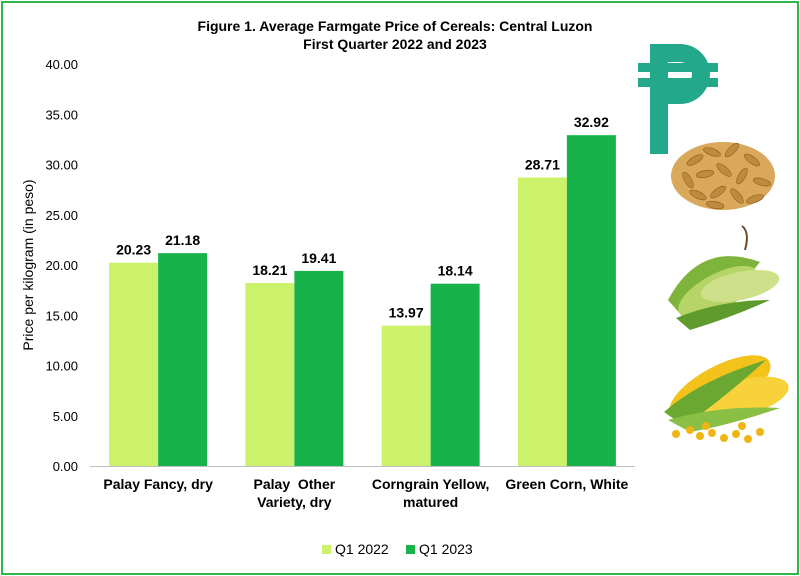  I want to click on peso-sign-icon, so click(678, 99).